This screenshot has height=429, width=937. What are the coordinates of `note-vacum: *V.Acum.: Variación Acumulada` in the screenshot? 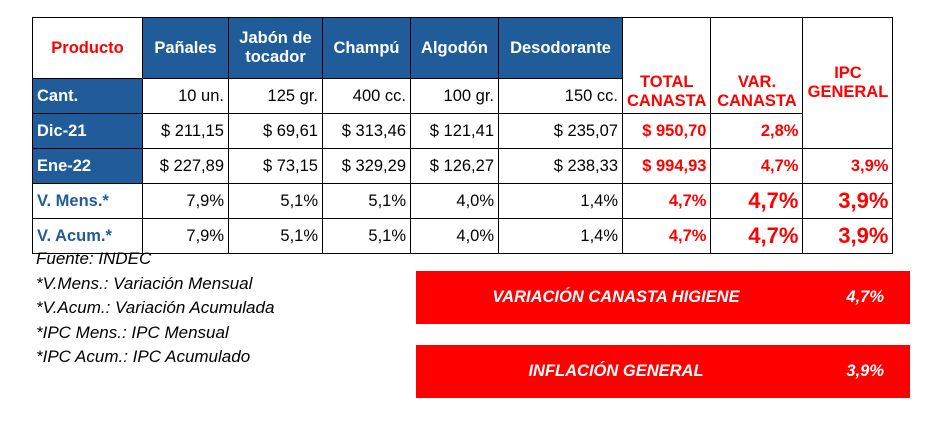 It's located at (155, 307).